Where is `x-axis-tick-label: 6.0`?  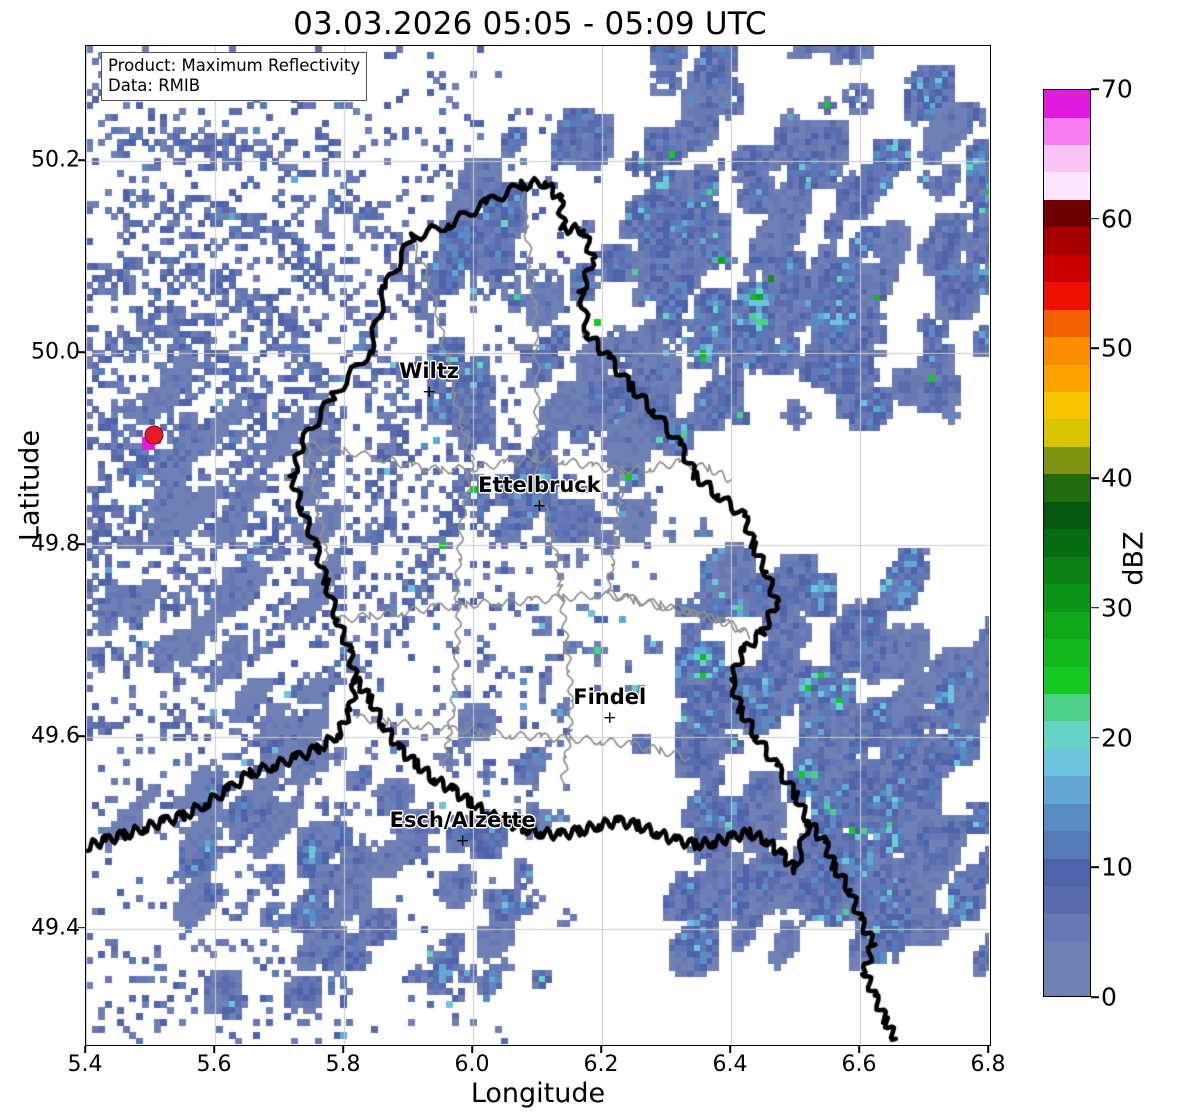
x-axis-tick-label: 6.0 is located at coordinates (472, 1064).